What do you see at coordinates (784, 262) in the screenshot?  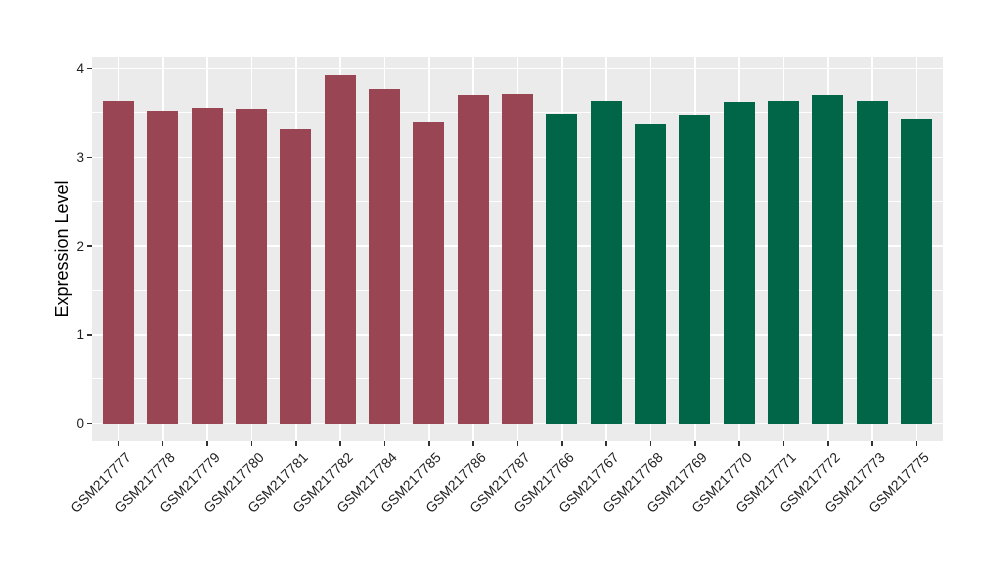 I see `bar-GSM217771` at bounding box center [784, 262].